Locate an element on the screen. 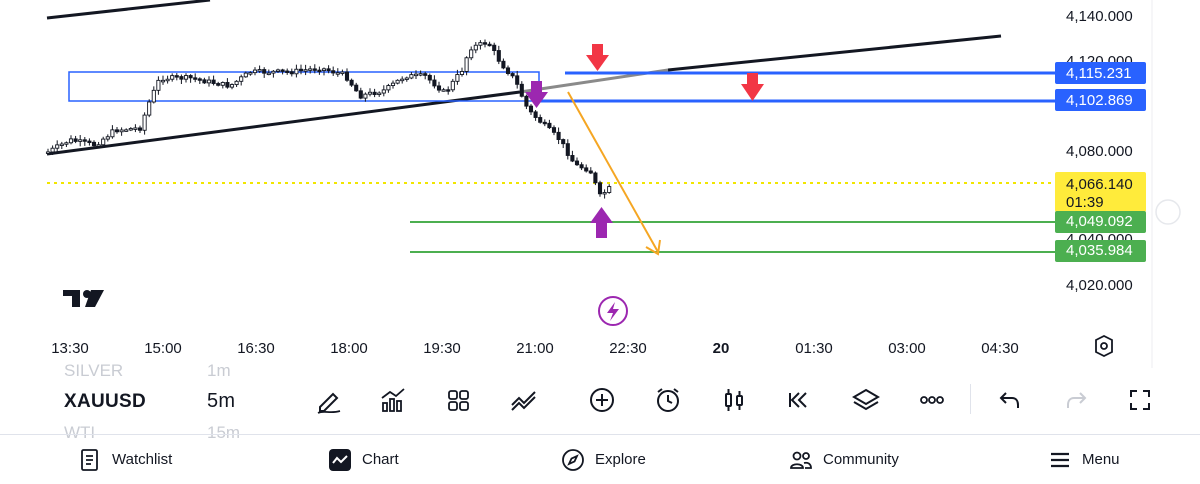  resistance-zone-rect is located at coordinates (304, 86).